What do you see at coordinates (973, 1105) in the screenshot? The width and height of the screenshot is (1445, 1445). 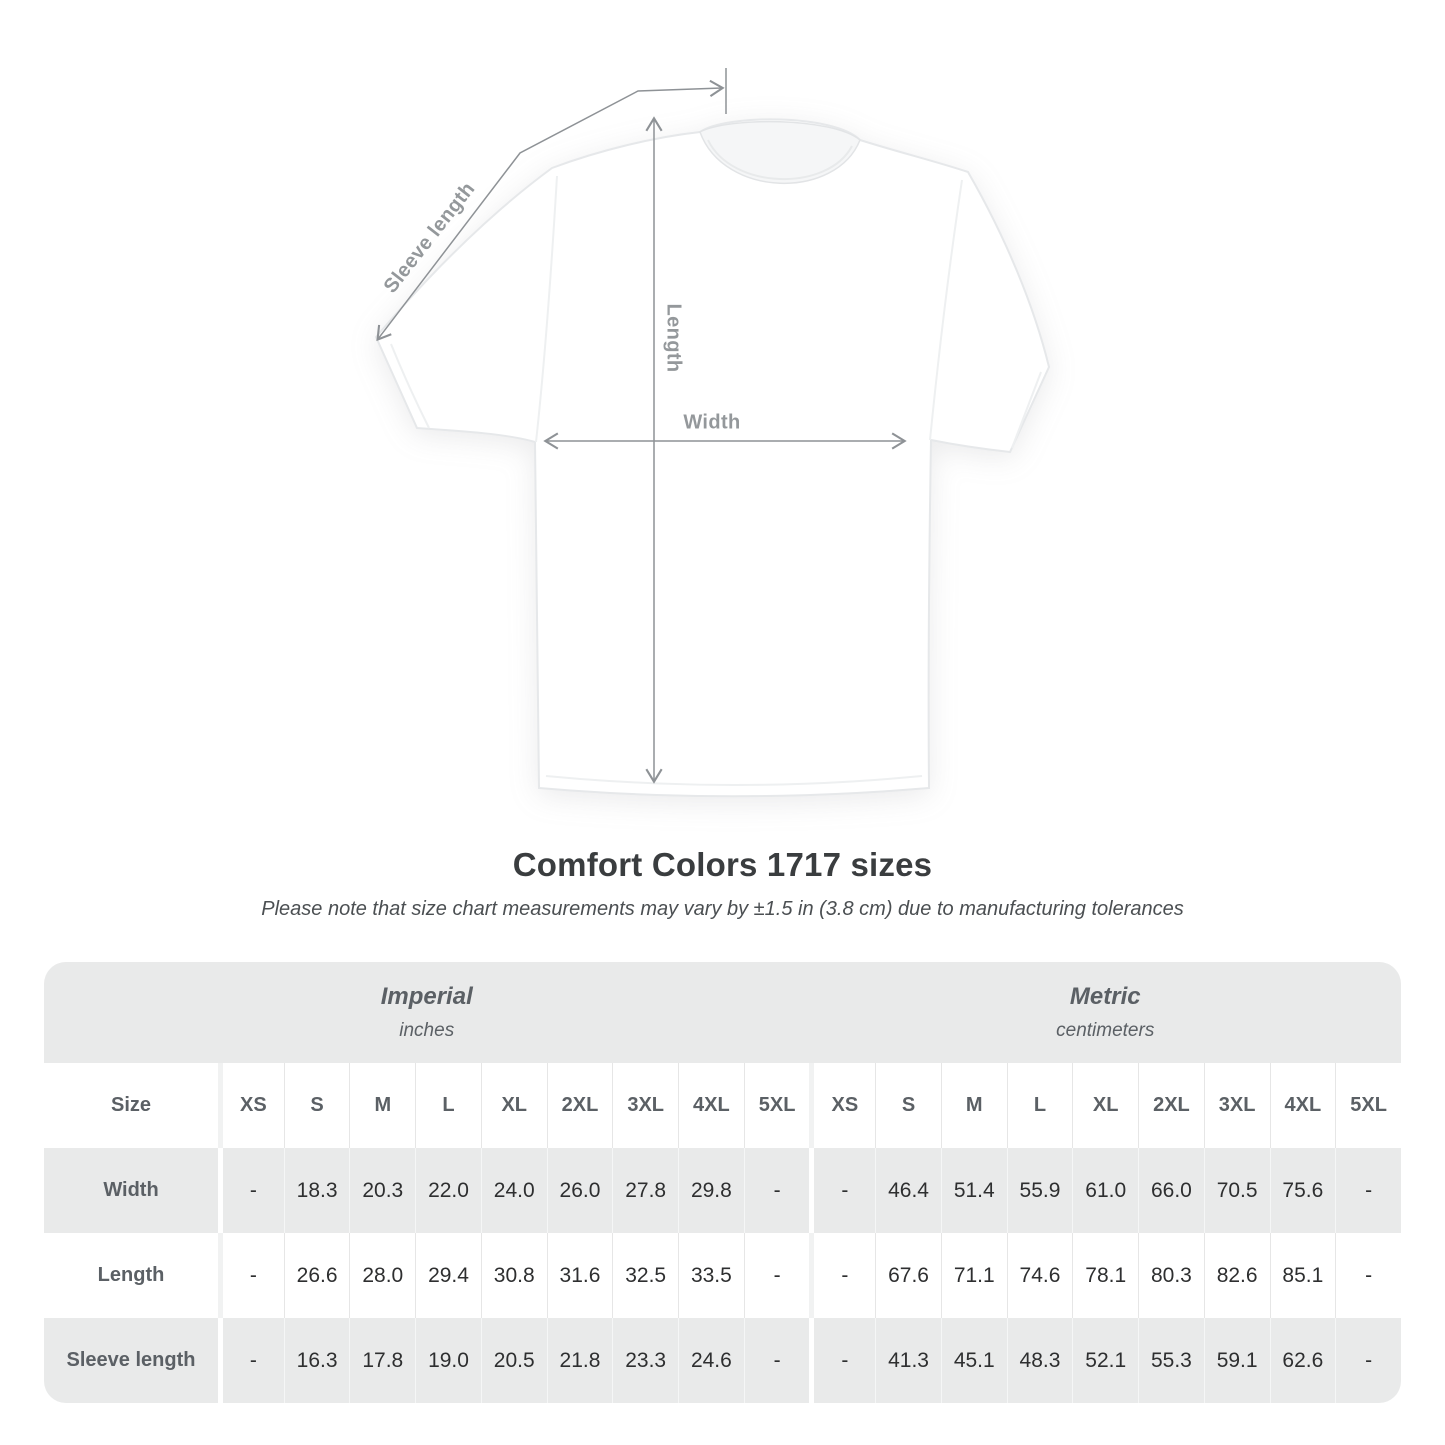 I see `size-col-metric-m: M` at bounding box center [973, 1105].